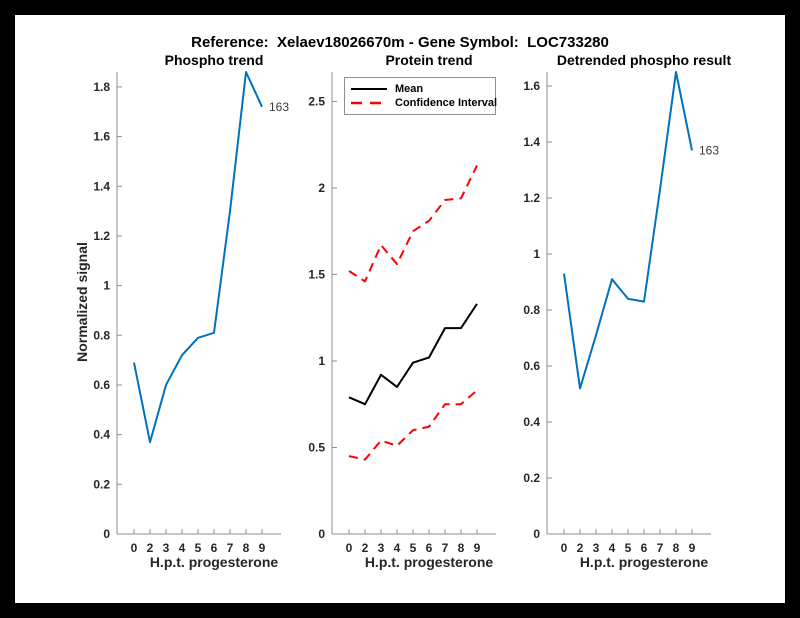 This screenshot has height=618, width=800. I want to click on svg-text: 1.5, so click(316, 274).